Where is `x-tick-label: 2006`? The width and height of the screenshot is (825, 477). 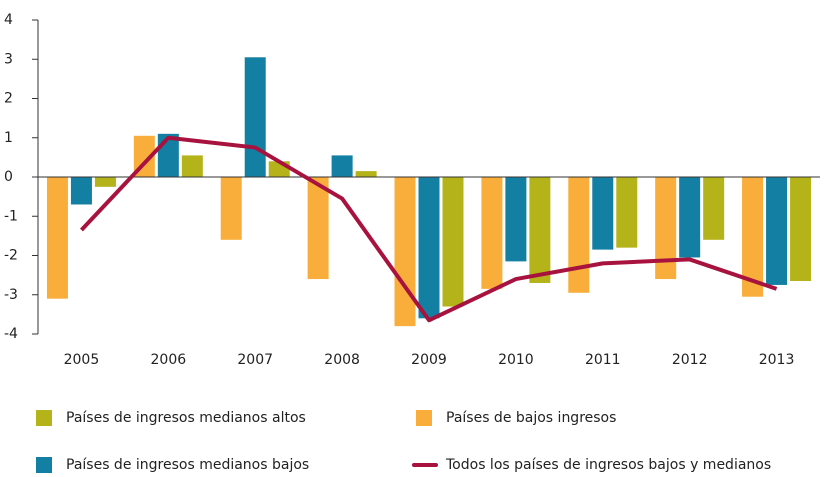
x-tick-label: 2006 is located at coordinates (169, 360).